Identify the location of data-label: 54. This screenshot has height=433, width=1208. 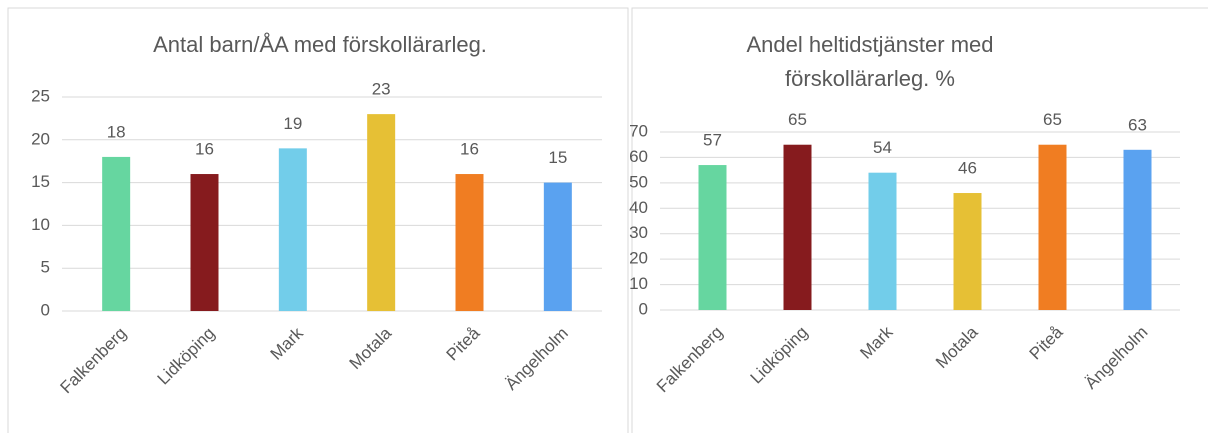
(882, 147).